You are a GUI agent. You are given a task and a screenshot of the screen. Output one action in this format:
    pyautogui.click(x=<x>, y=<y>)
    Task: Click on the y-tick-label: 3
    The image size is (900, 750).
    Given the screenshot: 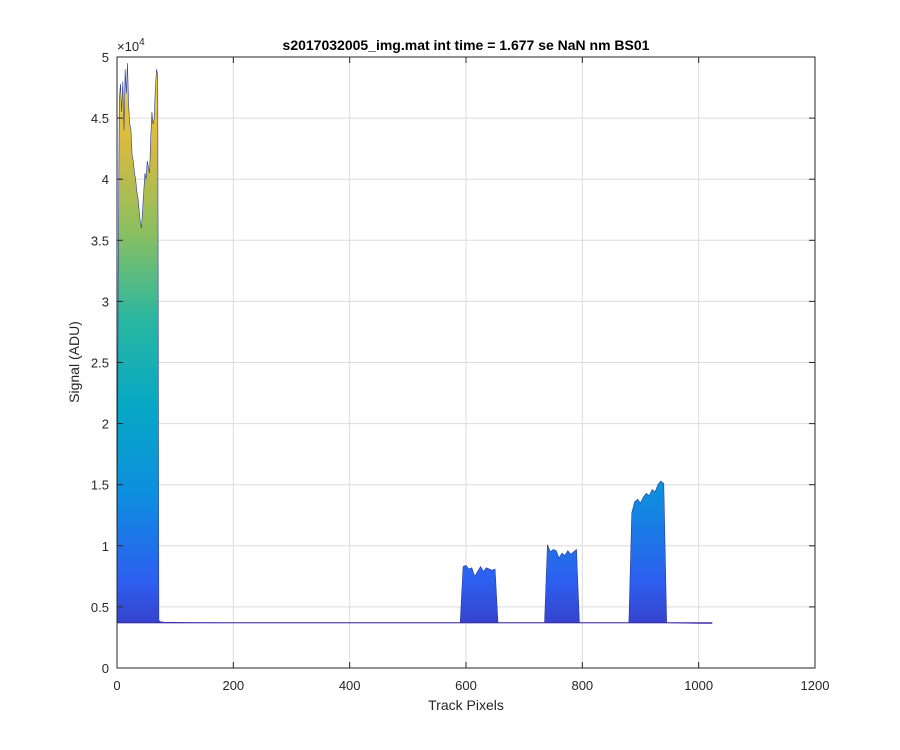 What is the action you would take?
    pyautogui.click(x=105, y=301)
    